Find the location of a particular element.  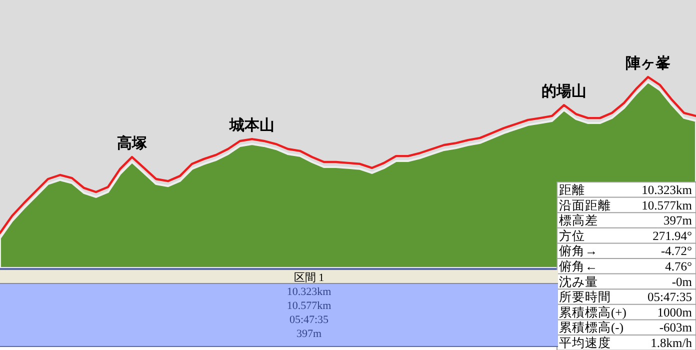

annotation: 高塚 is located at coordinates (132, 143).